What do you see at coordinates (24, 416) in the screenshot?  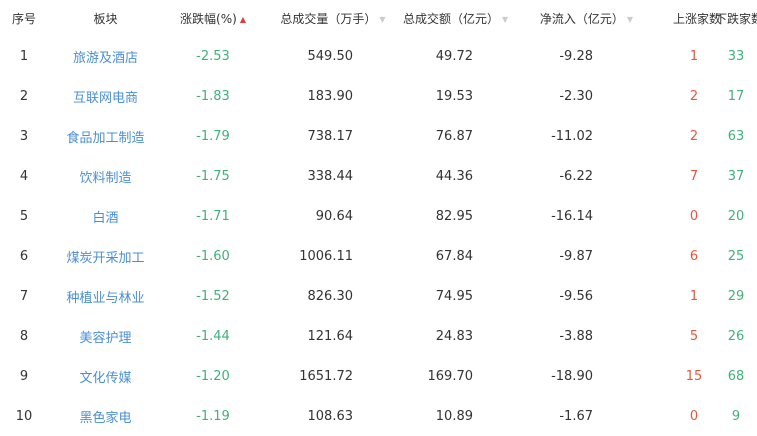 I see `rank-cell: 10` at bounding box center [24, 416].